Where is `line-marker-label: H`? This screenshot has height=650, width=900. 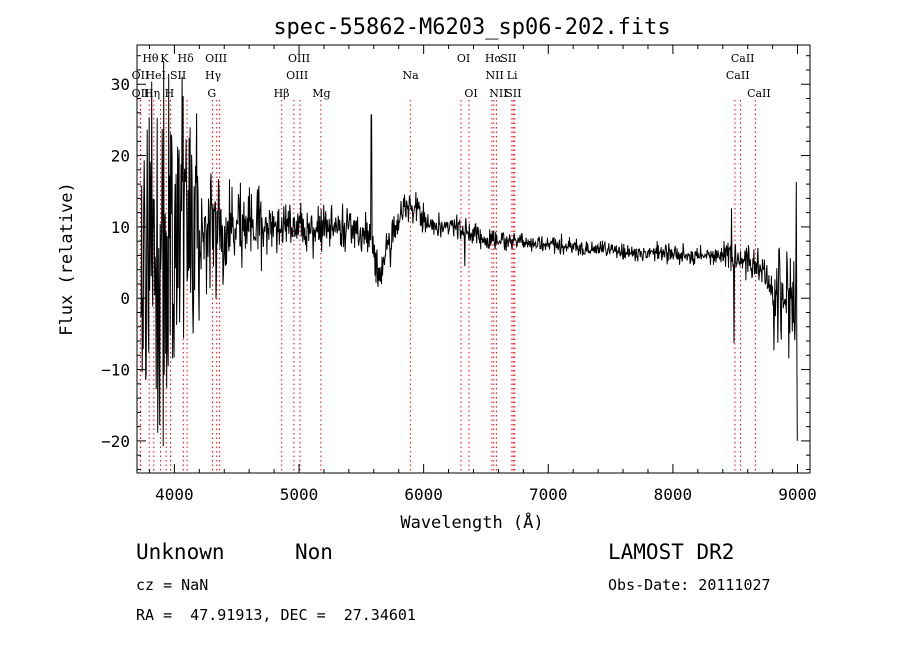 line-marker-label: H is located at coordinates (170, 93).